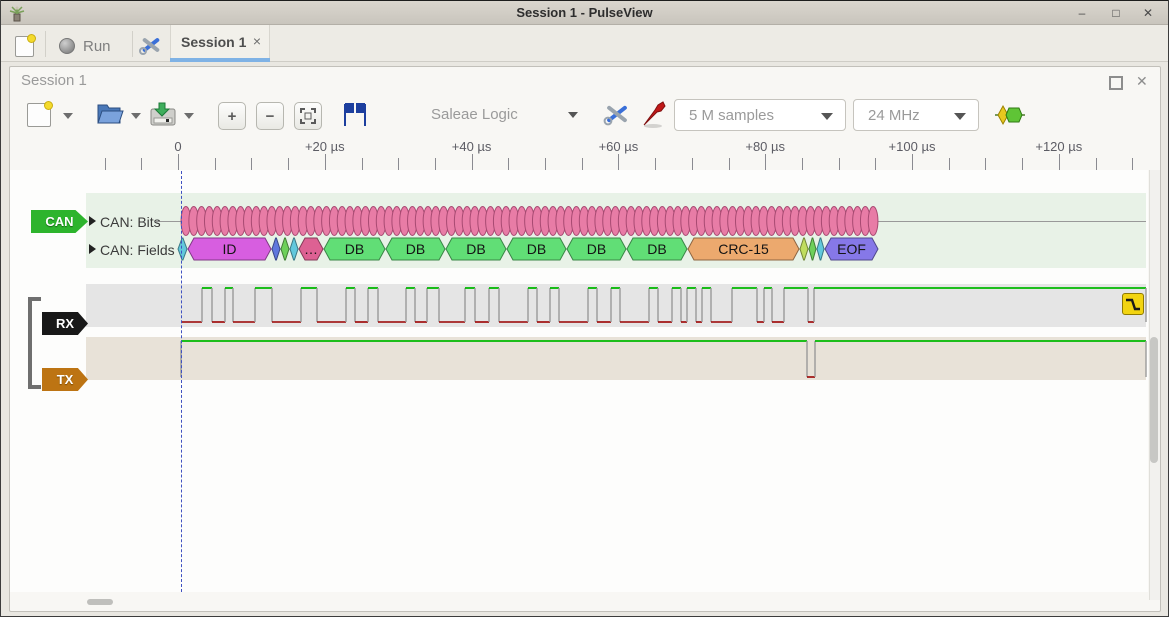  Describe the element at coordinates (214, 42) in the screenshot. I see `tab-label: Session 1` at that location.